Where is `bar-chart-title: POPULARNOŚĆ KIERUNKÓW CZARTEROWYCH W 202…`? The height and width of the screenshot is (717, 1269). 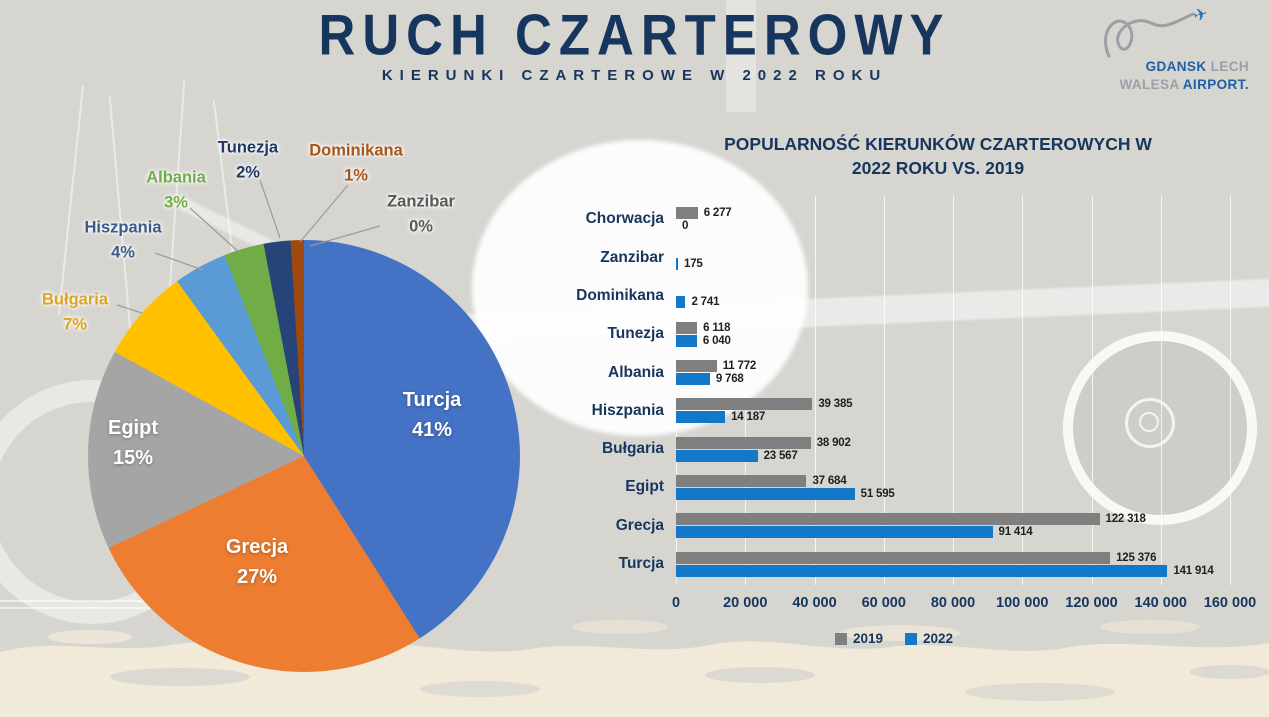
bar-chart-title: POPULARNOŚĆ KIERUNKÓW CZARTEROWYCH W 202… is located at coordinates (938, 156).